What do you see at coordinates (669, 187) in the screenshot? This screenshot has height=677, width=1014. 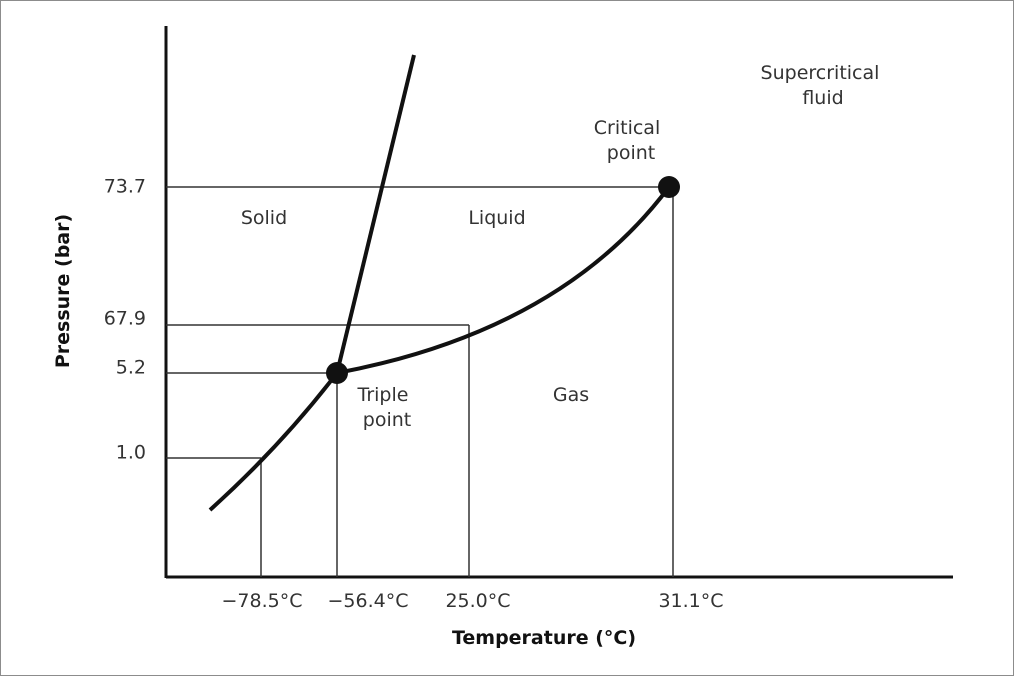 I see `critical-point-marker` at bounding box center [669, 187].